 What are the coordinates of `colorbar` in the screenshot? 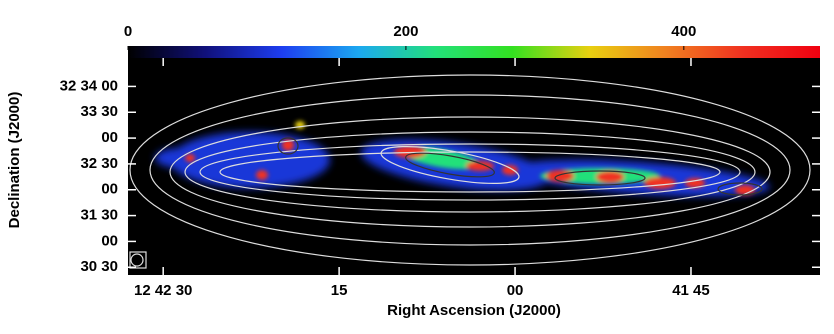 It's located at (474, 52).